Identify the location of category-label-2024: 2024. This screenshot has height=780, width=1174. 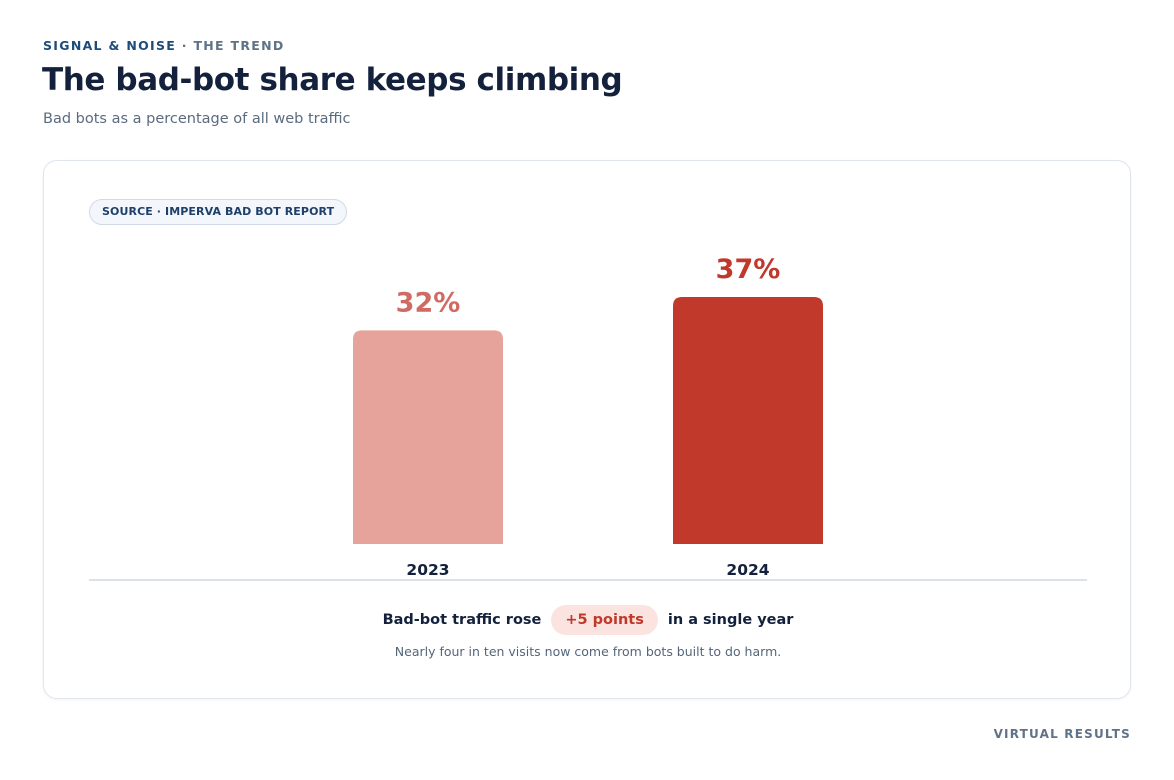
(747, 570).